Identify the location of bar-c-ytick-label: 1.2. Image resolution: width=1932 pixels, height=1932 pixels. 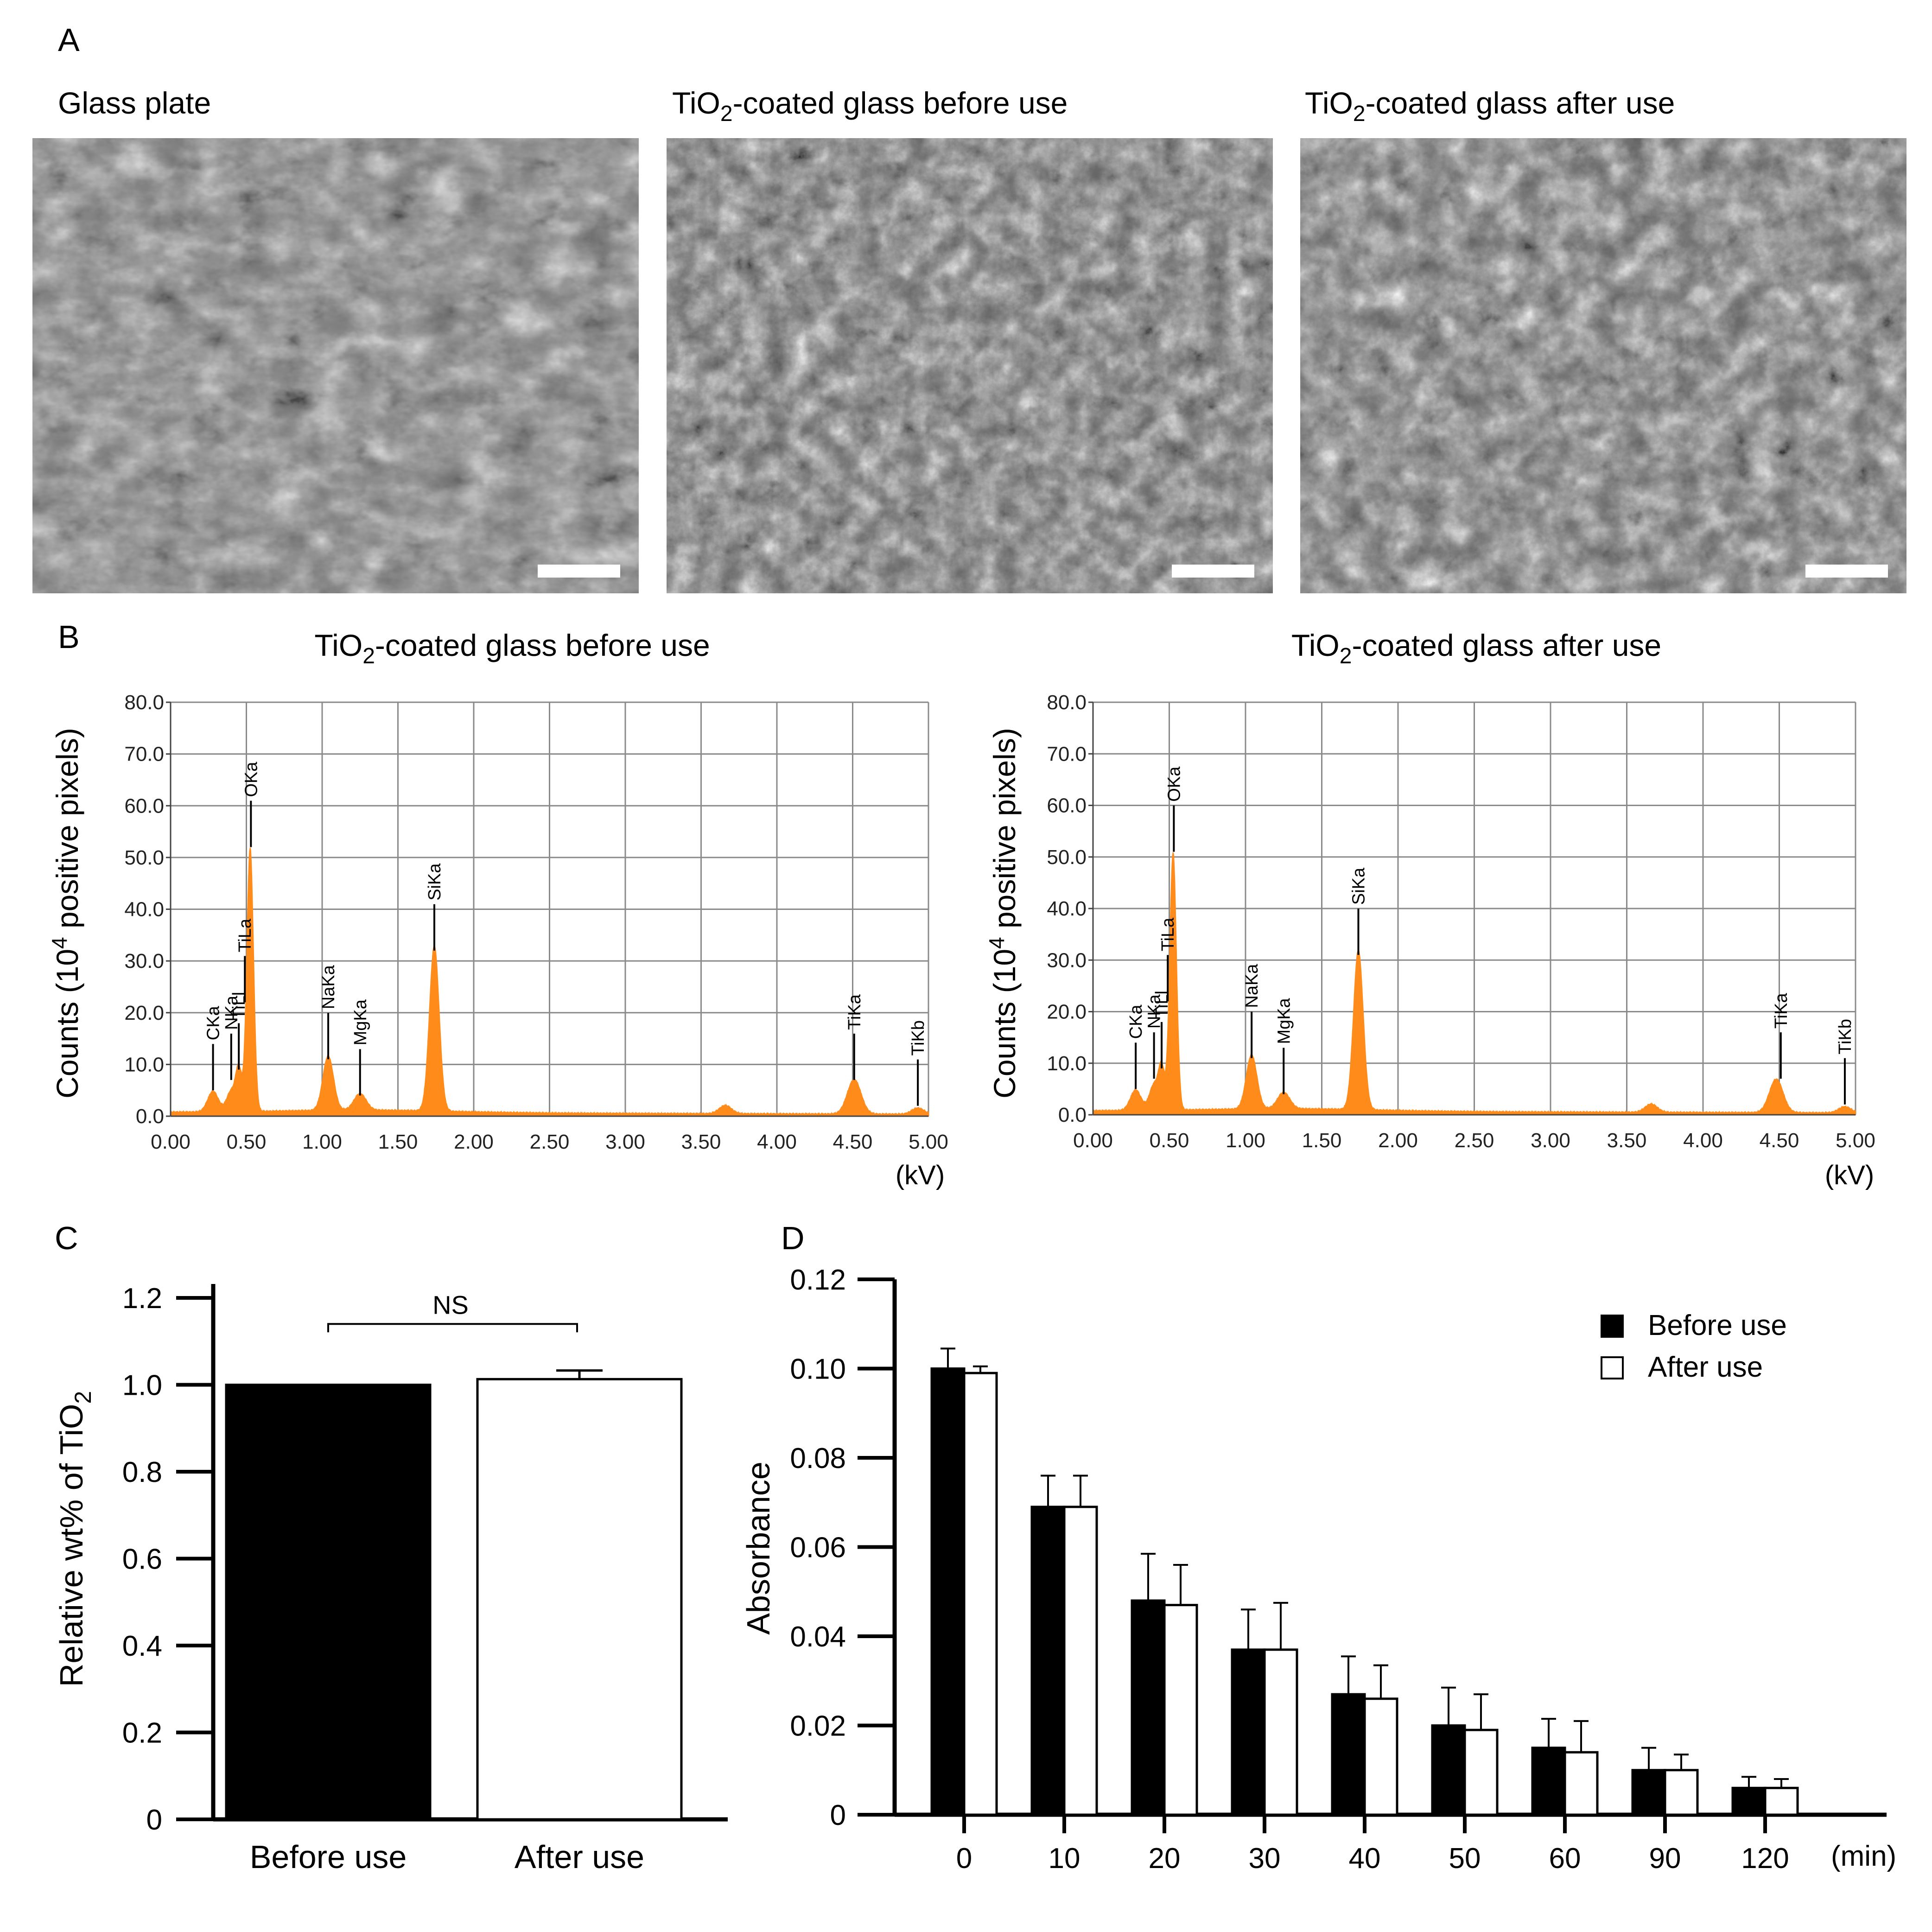
(142, 1299).